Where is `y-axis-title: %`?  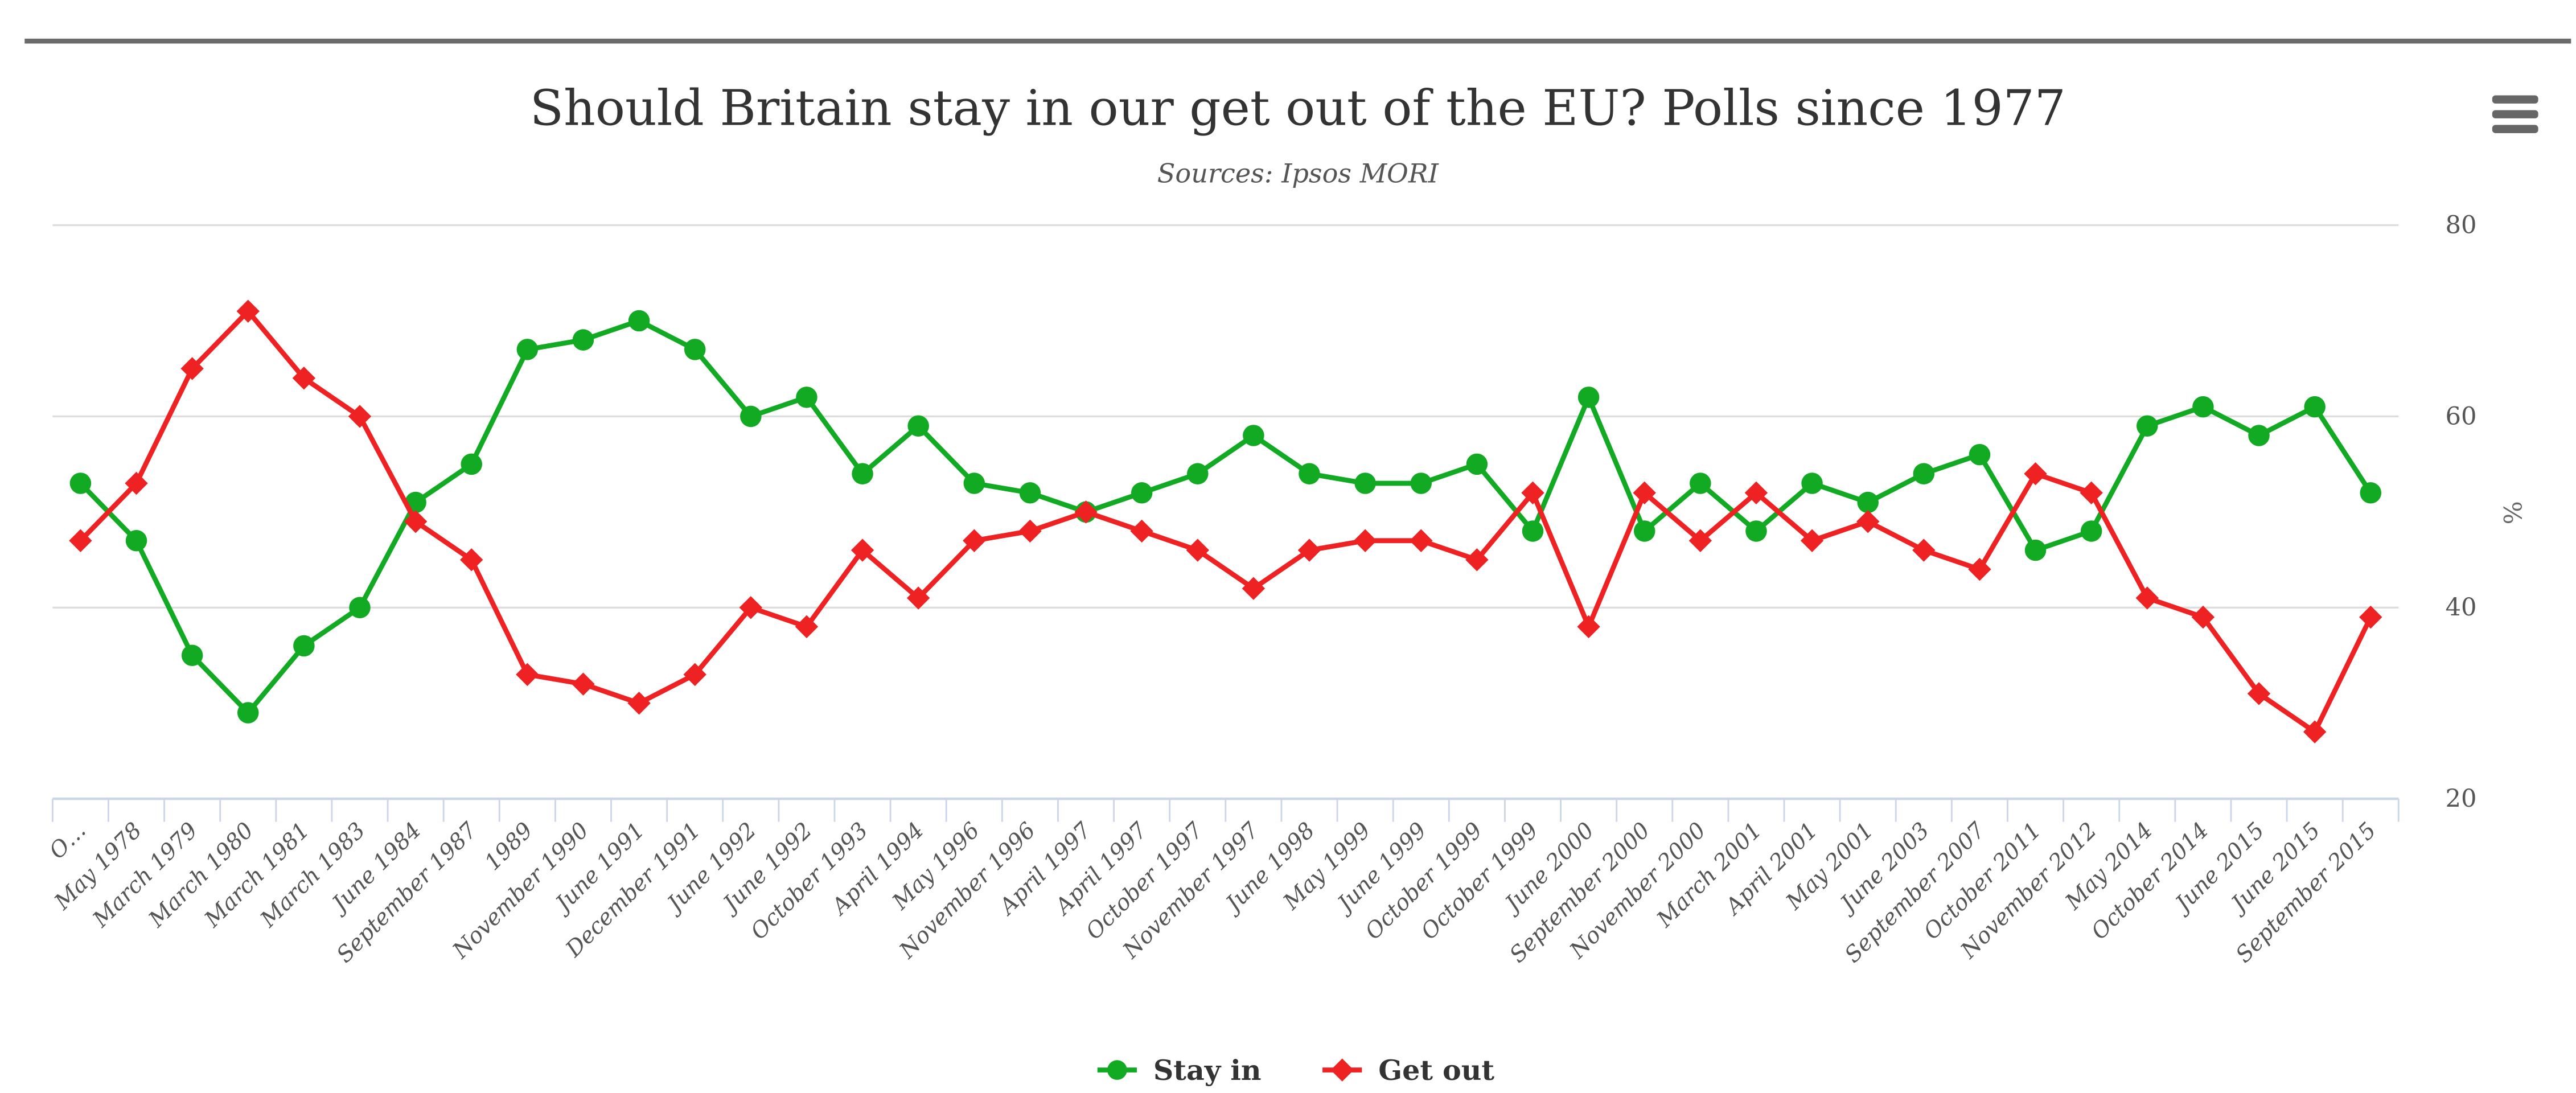 y-axis-title: % is located at coordinates (2514, 512).